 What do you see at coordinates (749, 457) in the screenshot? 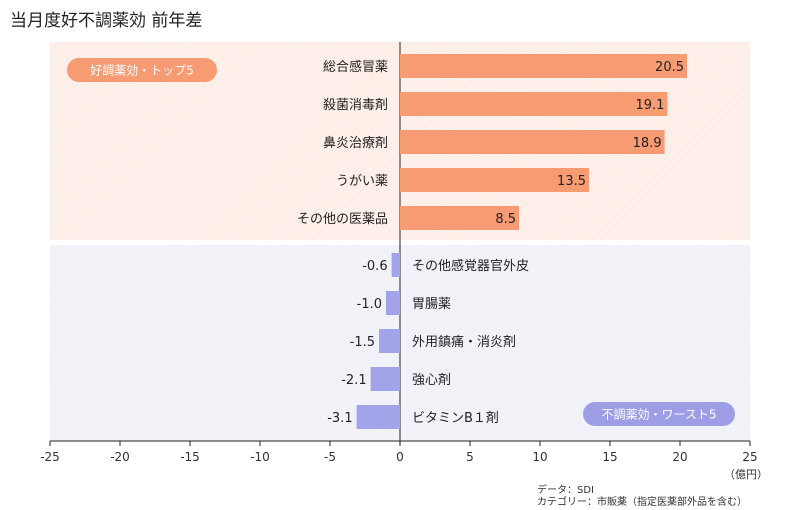
I see `x-tick-label: 25` at bounding box center [749, 457].